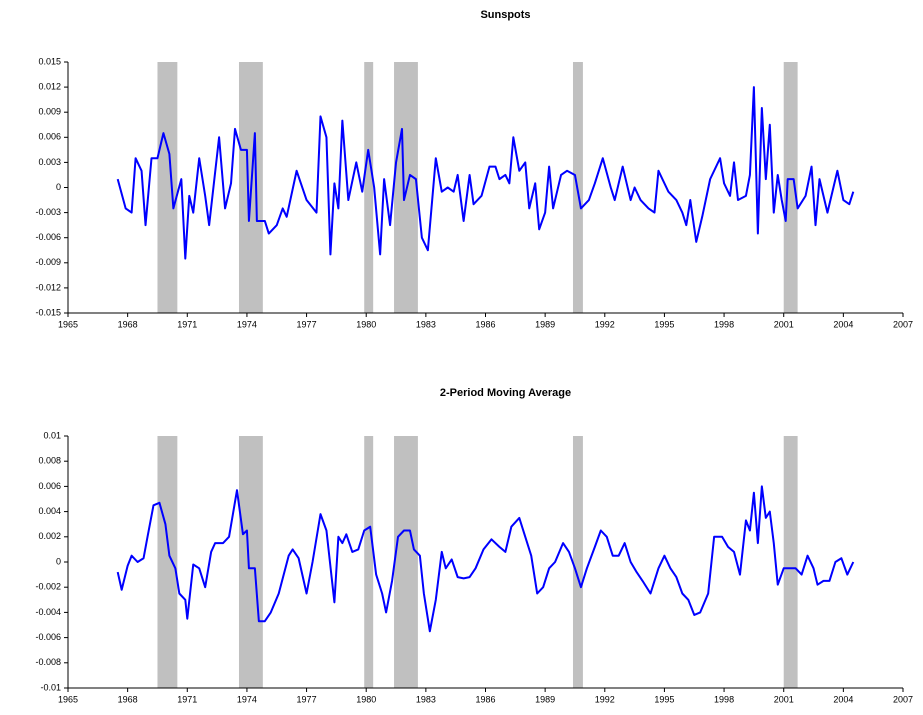 The width and height of the screenshot is (923, 715). I want to click on y-tick-label: 0.012, so click(49, 86).